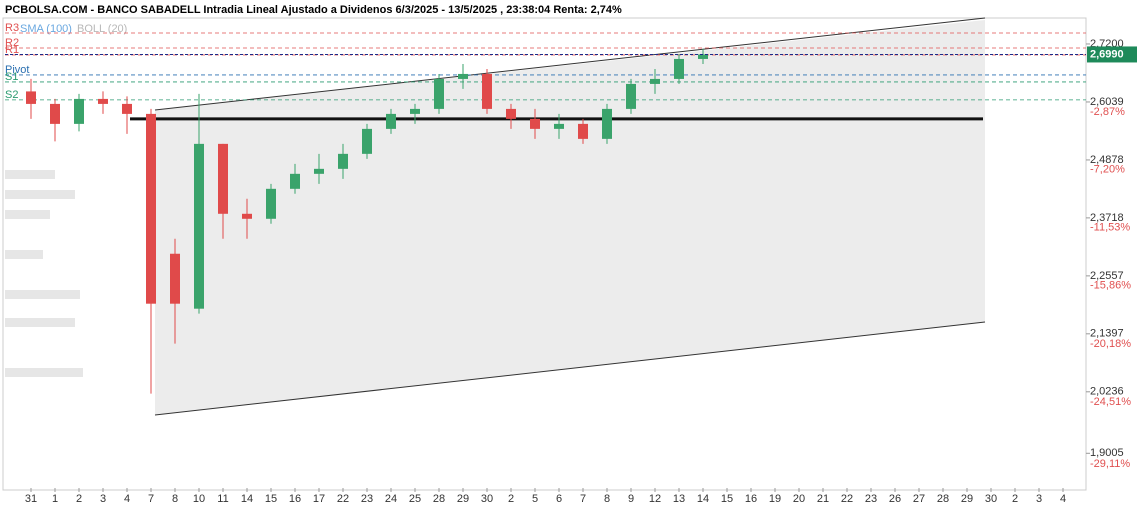 Image resolution: width=1142 pixels, height=512 pixels. What do you see at coordinates (463, 499) in the screenshot?
I see `x-tick-label: 29` at bounding box center [463, 499].